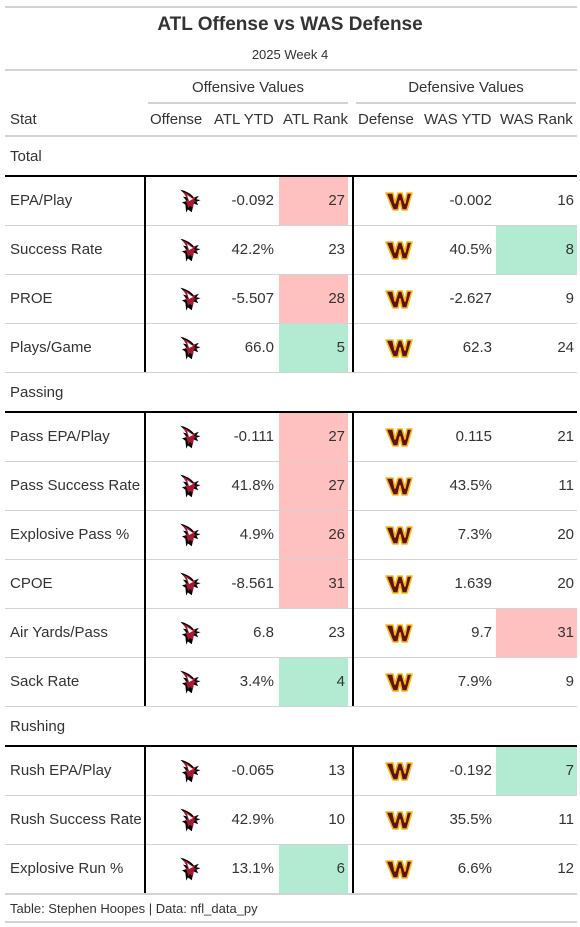  What do you see at coordinates (474, 868) in the screenshot?
I see `was-ytd-value: 6.6%` at bounding box center [474, 868].